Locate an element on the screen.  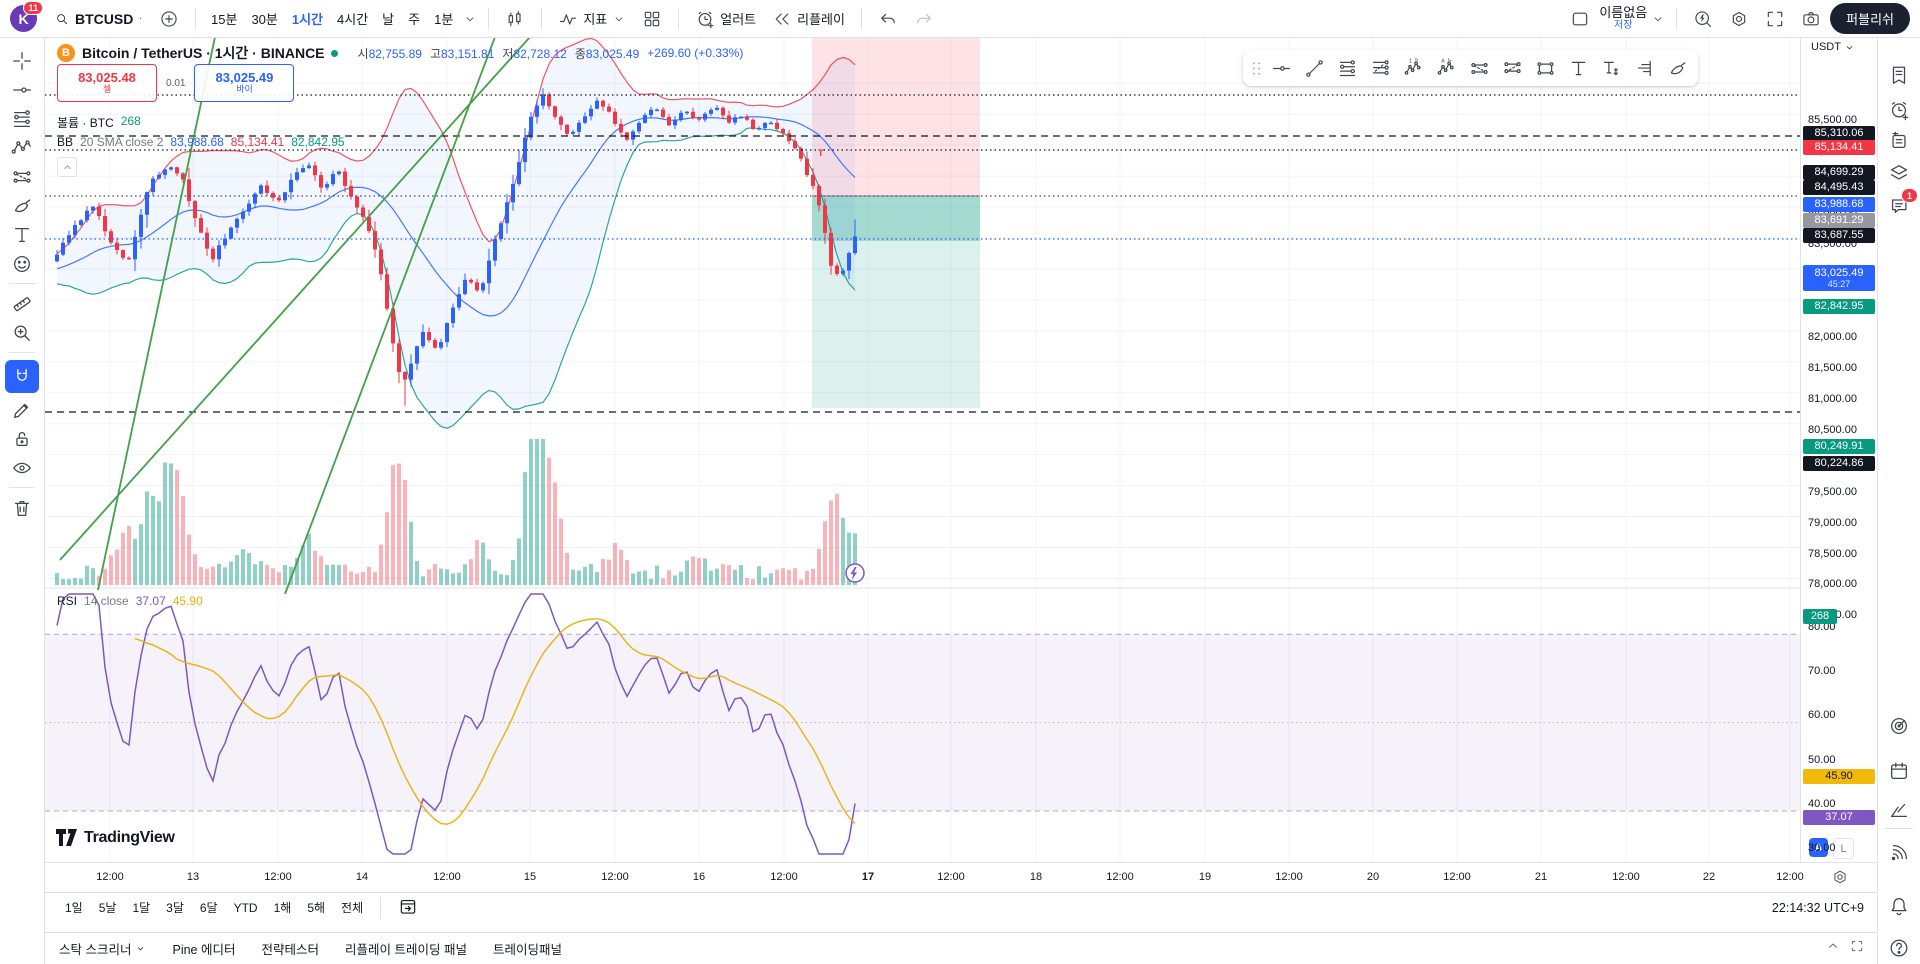
range-5해: 5해 is located at coordinates (316, 908).